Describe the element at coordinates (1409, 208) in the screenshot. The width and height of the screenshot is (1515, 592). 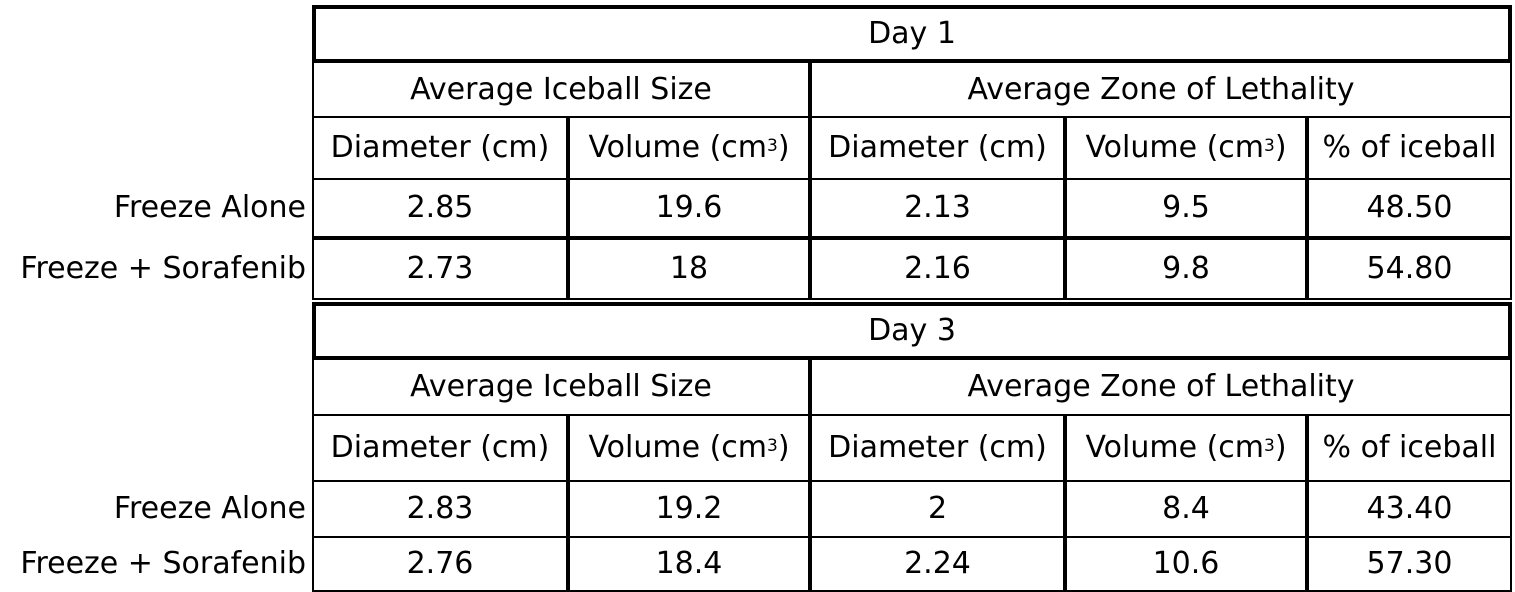
I see `table-cell: 48.50` at that location.